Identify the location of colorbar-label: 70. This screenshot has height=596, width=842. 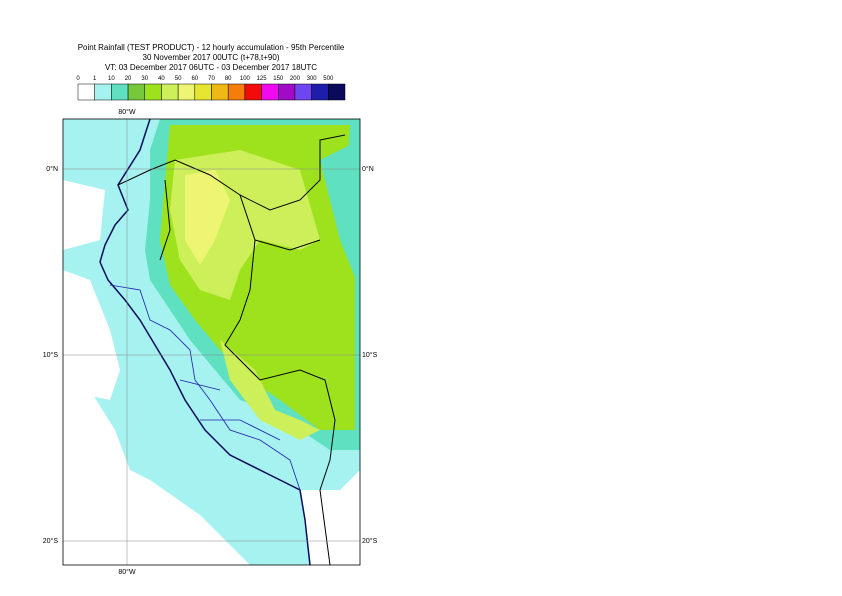
(211, 79).